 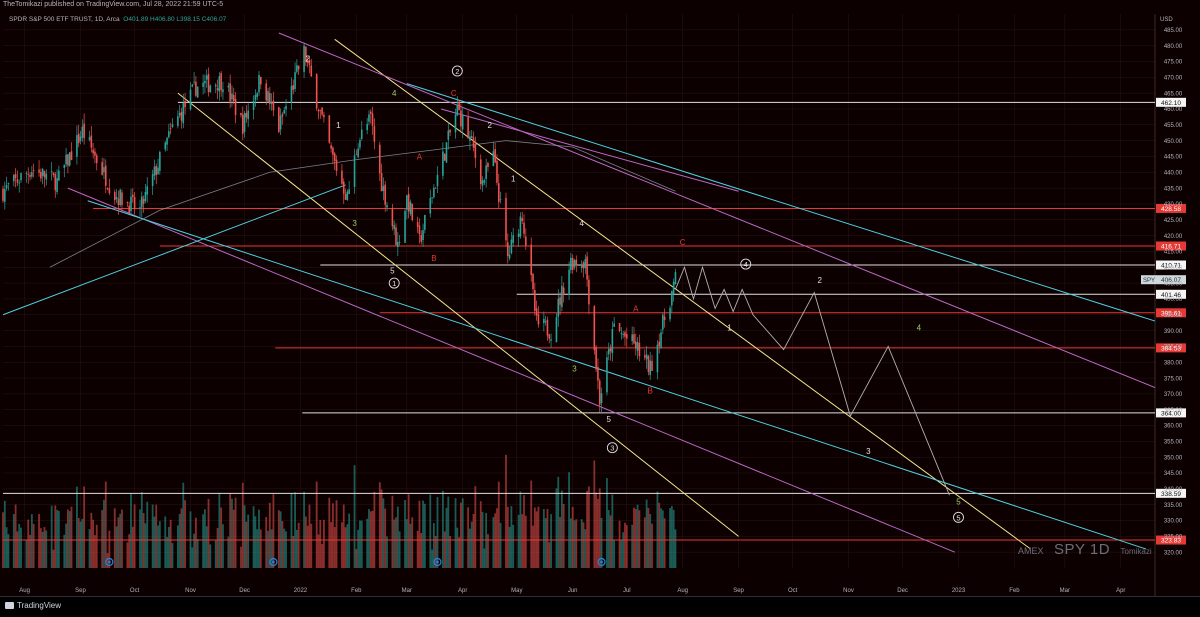 I want to click on price-tick-label: 360.00, so click(x=1173, y=427).